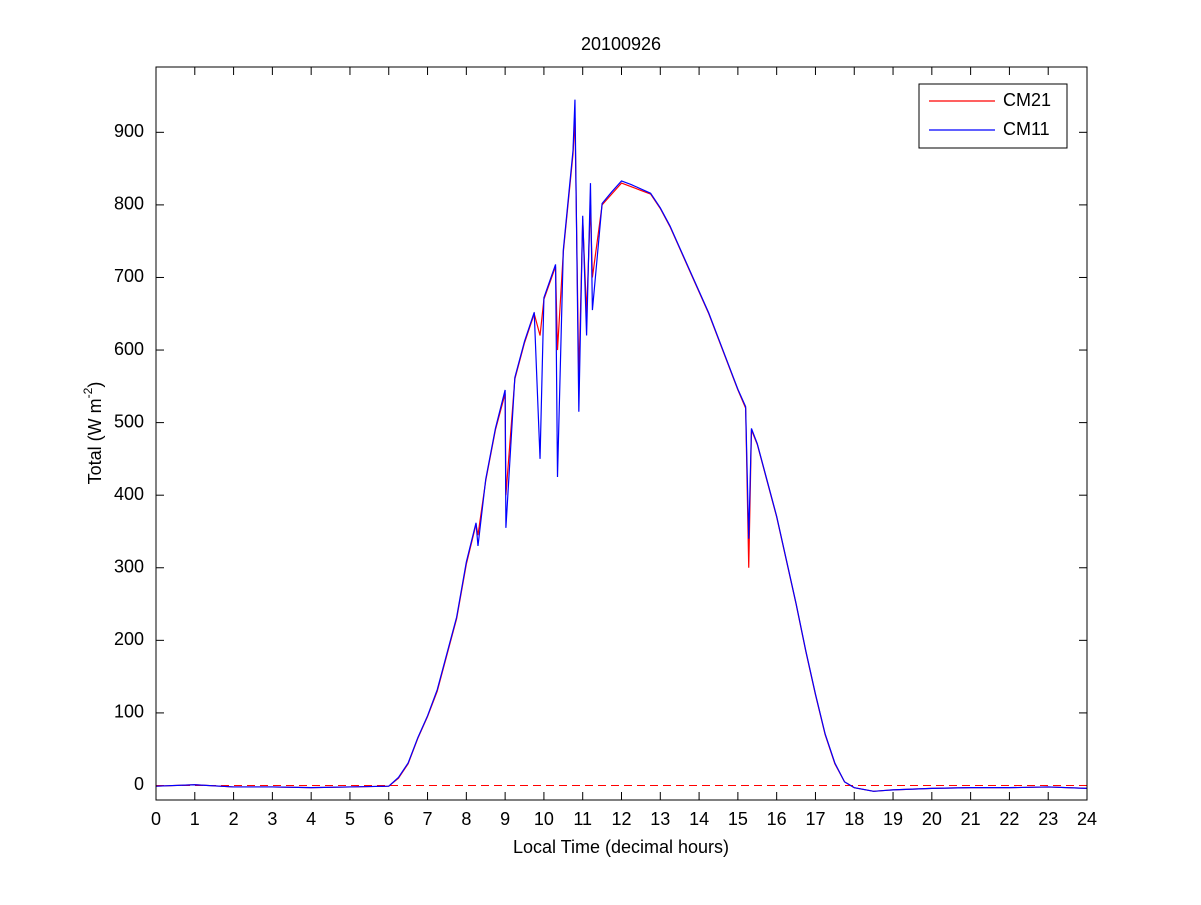  Describe the element at coordinates (815, 819) in the screenshot. I see `x-tick-label: 17` at that location.